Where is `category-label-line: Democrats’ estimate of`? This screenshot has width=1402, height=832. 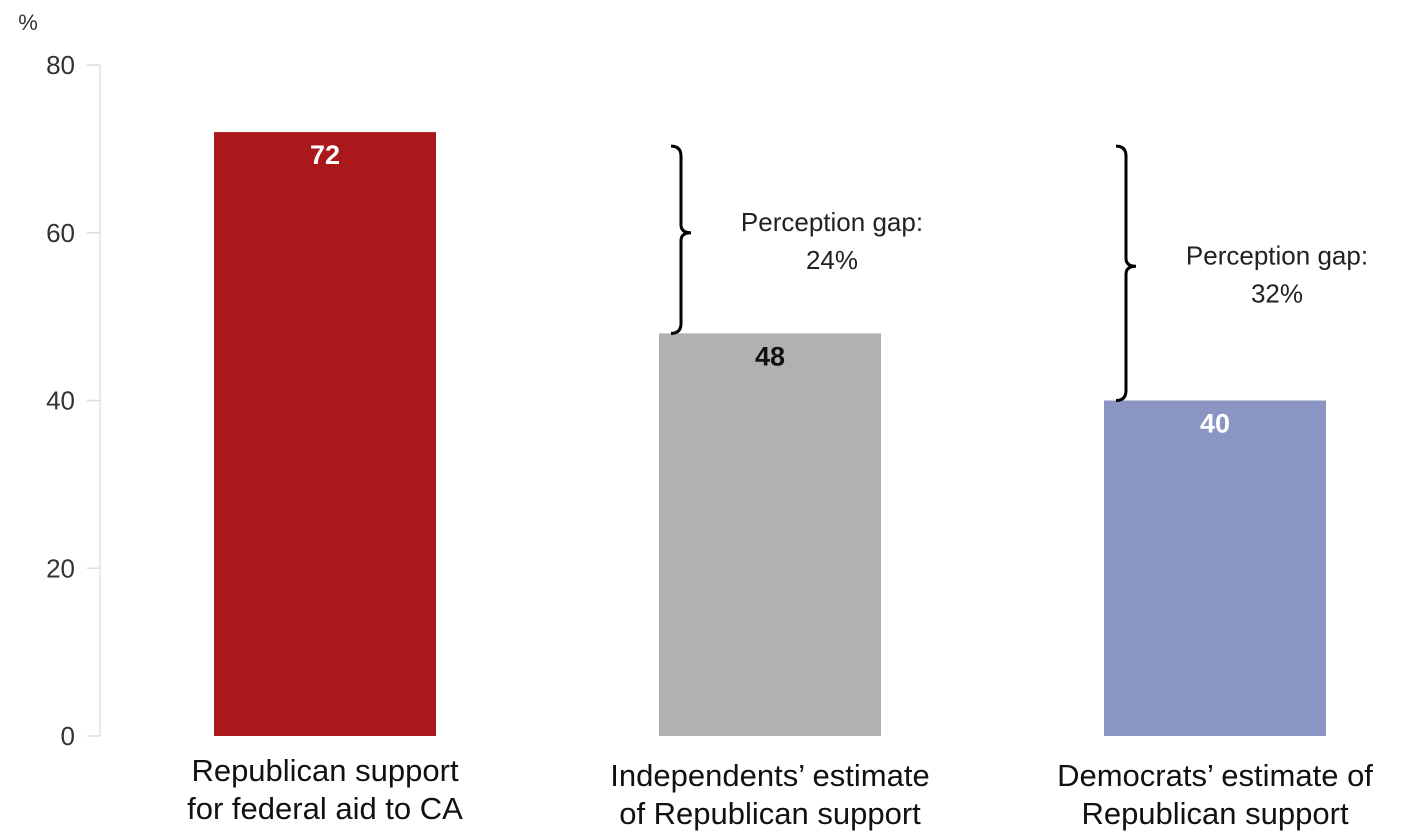
category-label-line: Democrats’ estimate of is located at coordinates (1215, 775).